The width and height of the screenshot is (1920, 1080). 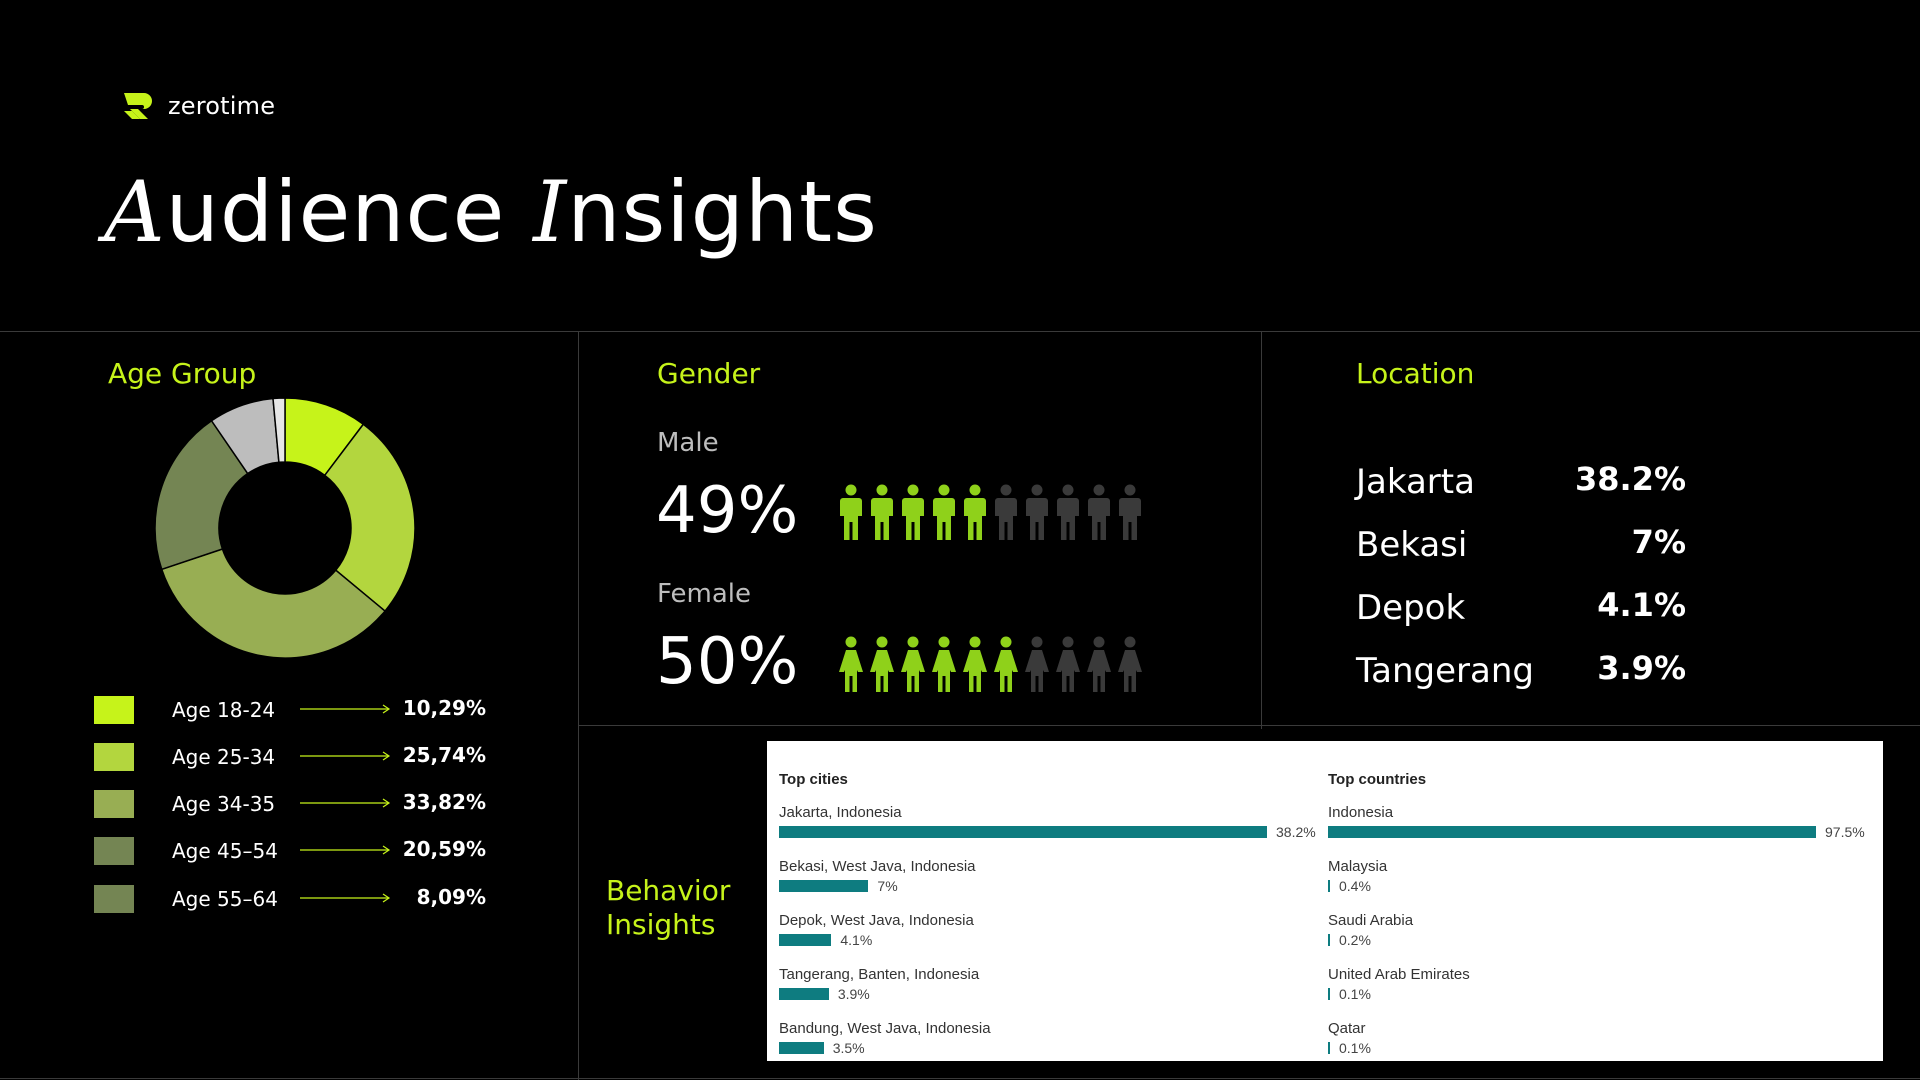 I want to click on brand-name: zerotime, so click(x=222, y=106).